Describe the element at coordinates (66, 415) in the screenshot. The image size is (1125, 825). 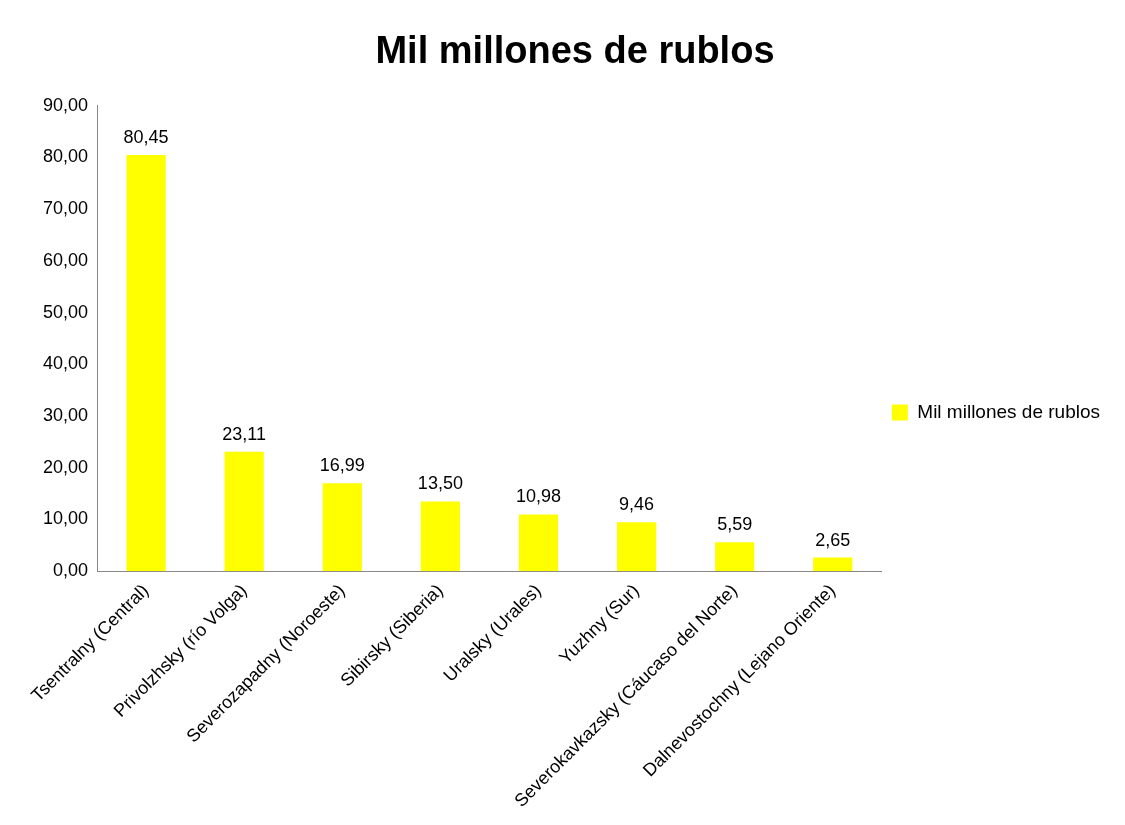
I see `y-tick-label: 30,00` at that location.